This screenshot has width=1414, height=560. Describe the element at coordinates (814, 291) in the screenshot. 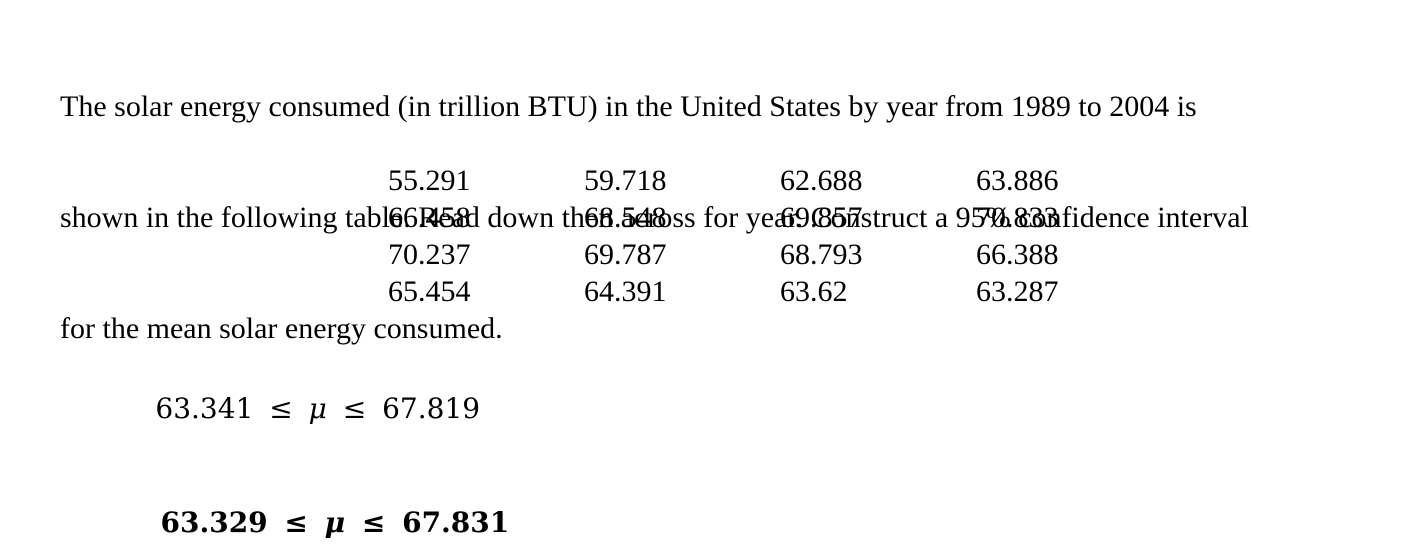

I see `table-cell: 63.62` at that location.